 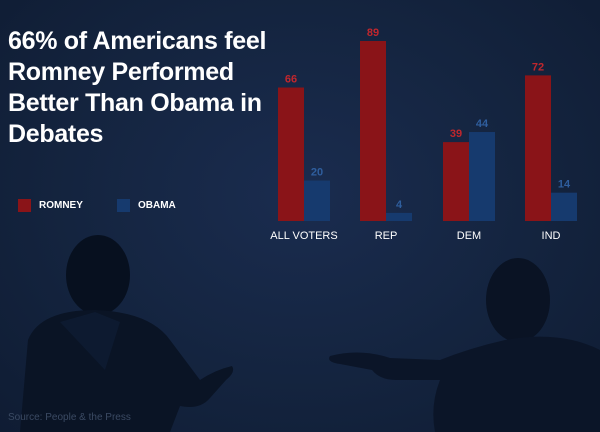 I want to click on bar-romney-rep, so click(x=373, y=131).